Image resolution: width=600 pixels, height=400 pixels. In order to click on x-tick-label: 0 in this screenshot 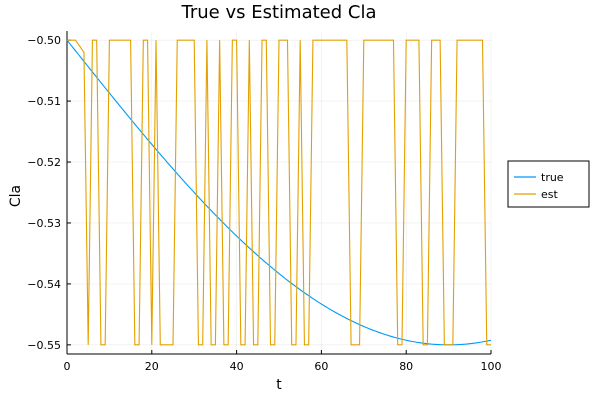, I will do `click(67, 366)`.